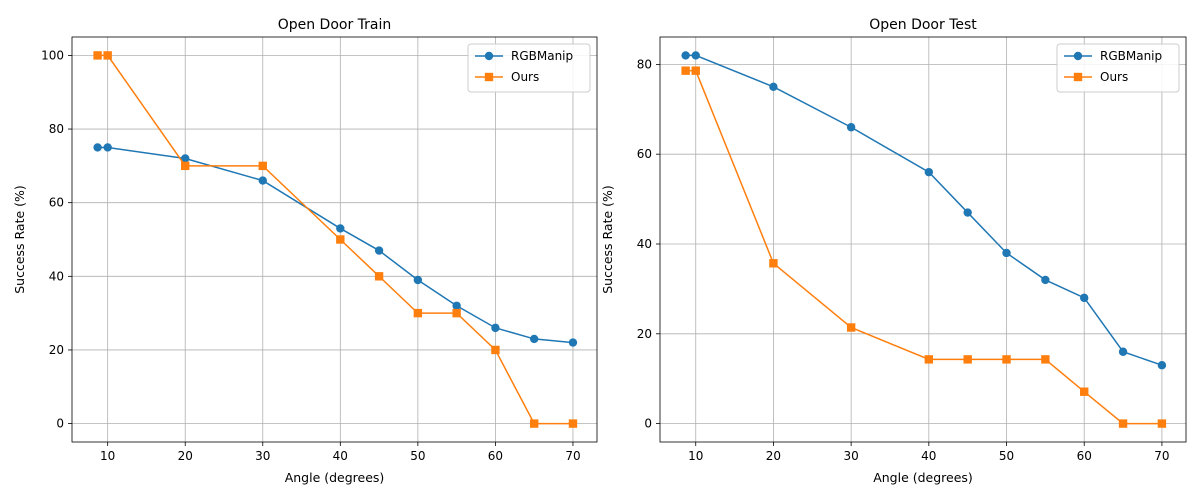 Image resolution: width=1200 pixels, height=500 pixels. I want to click on y-tick-label: 100, so click(52, 55).